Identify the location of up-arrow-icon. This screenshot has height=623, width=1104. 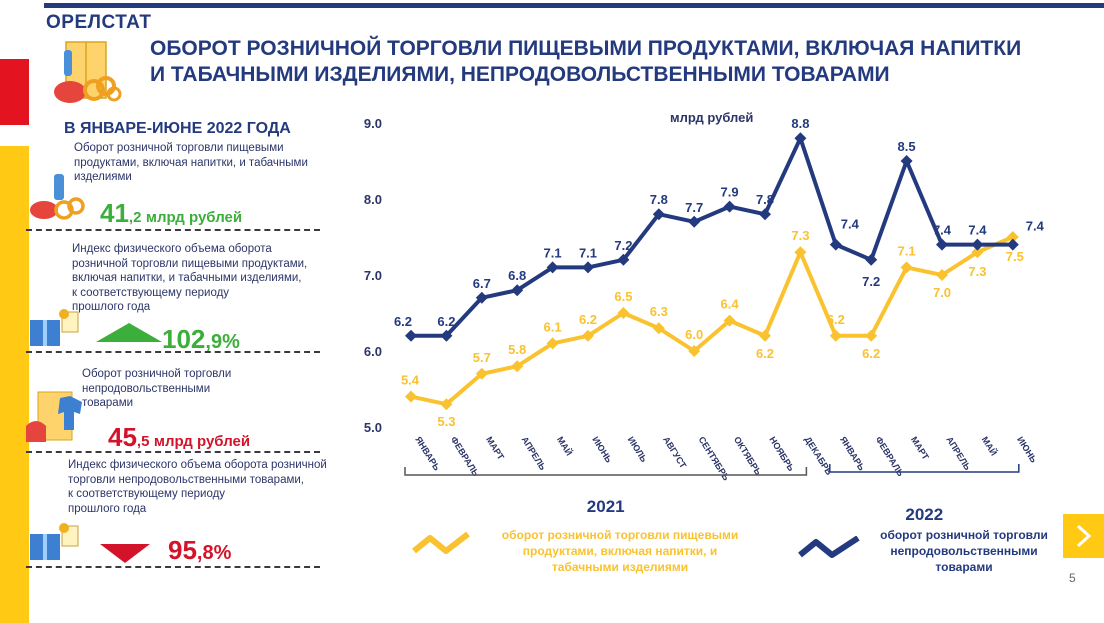
(129, 332).